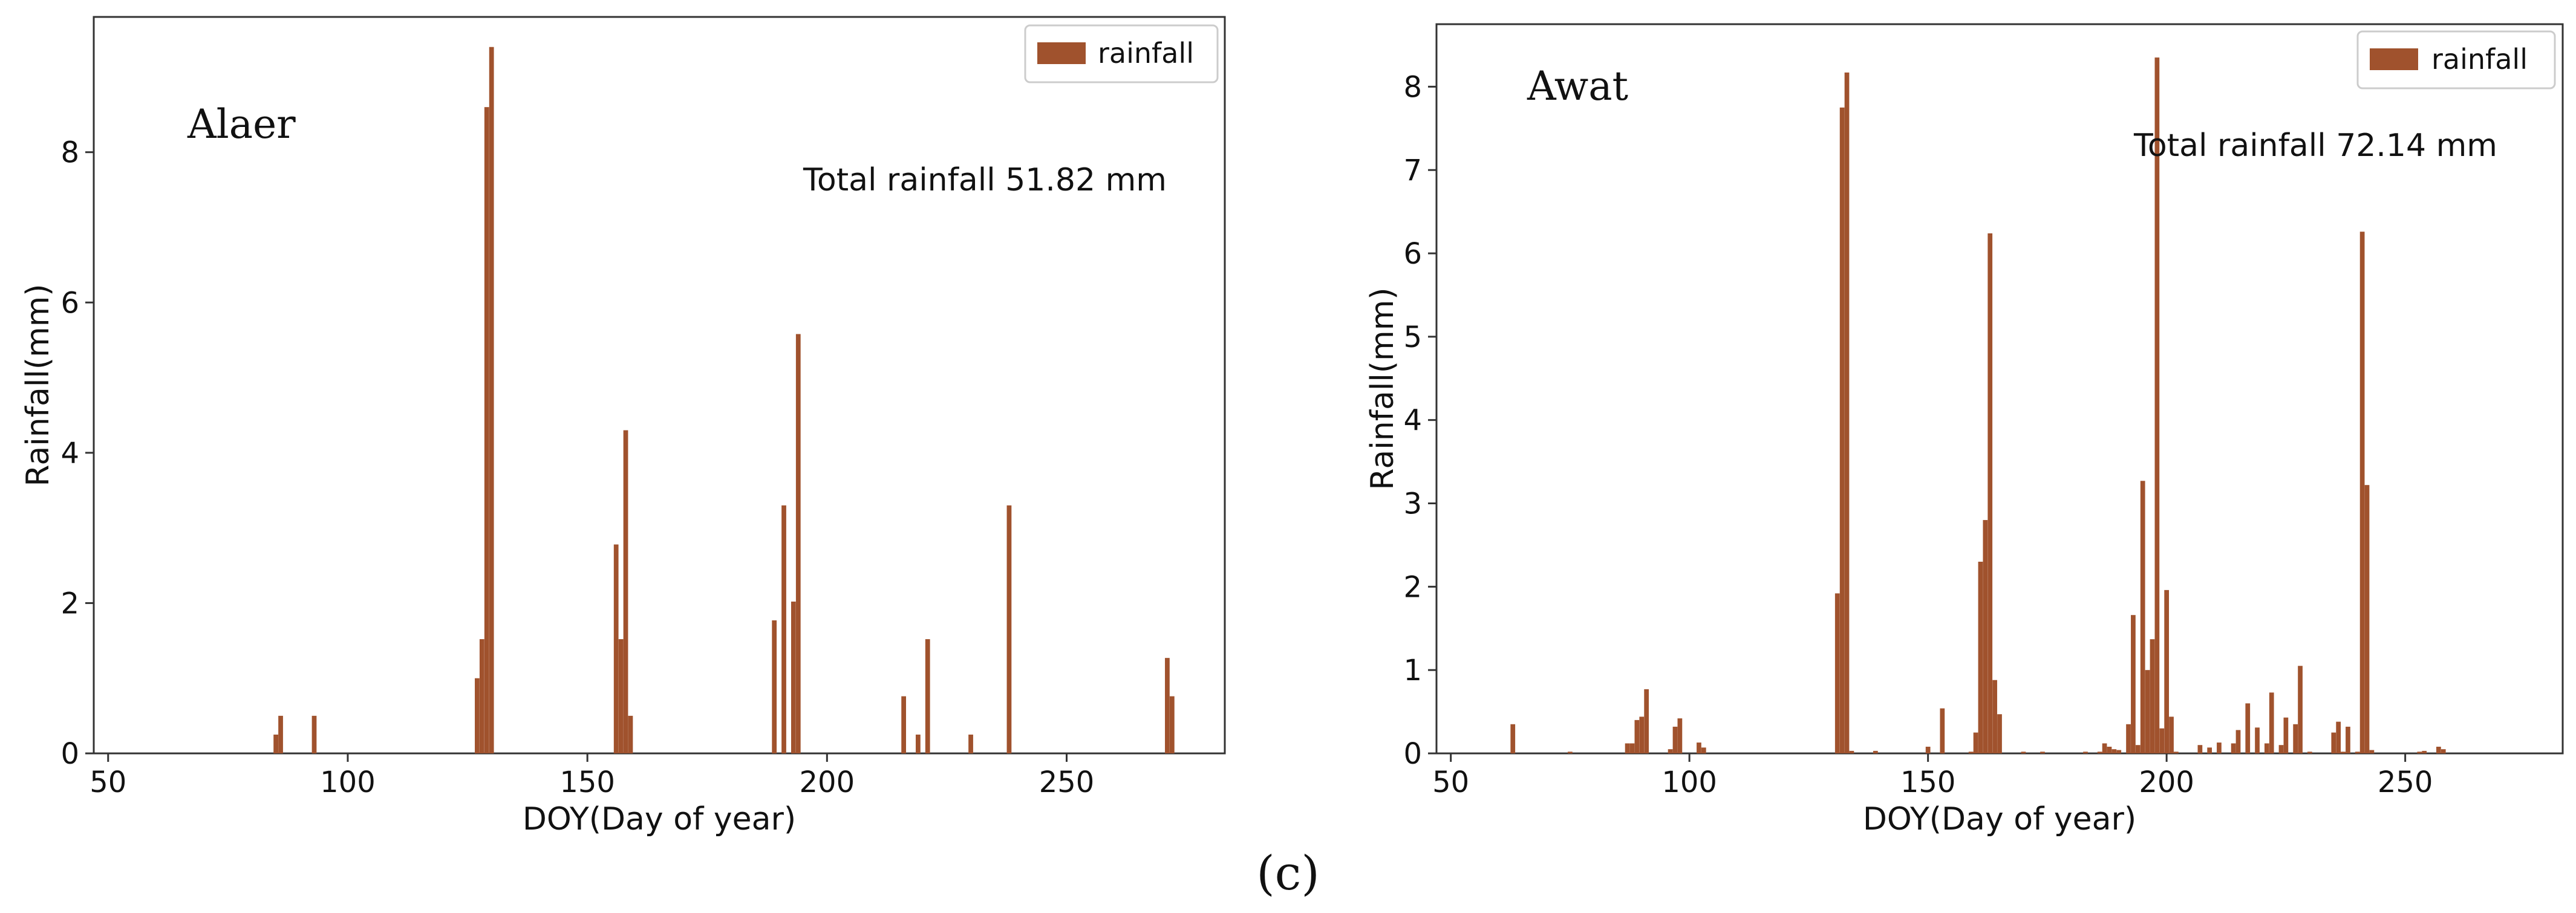 This screenshot has width=2576, height=913. Describe the element at coordinates (2315, 146) in the screenshot. I see `total-rainfall-annotation: Total rainfall 72.14 mm` at that location.